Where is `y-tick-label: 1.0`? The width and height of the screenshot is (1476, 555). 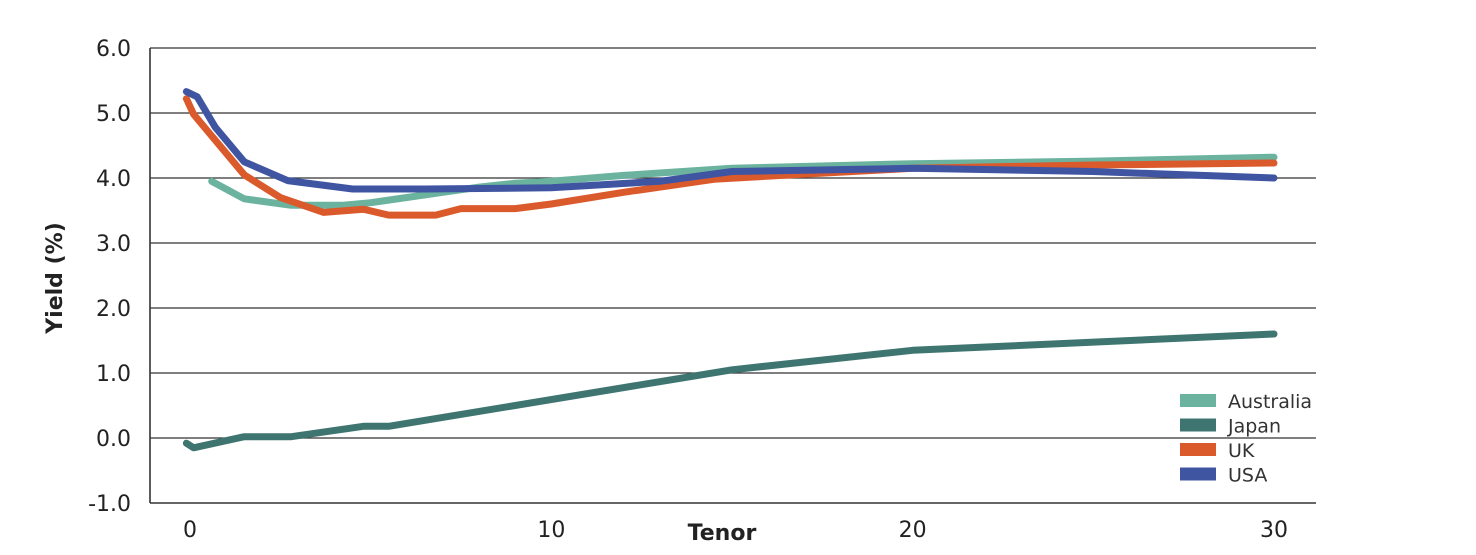
y-tick-label: 1.0 is located at coordinates (113, 374).